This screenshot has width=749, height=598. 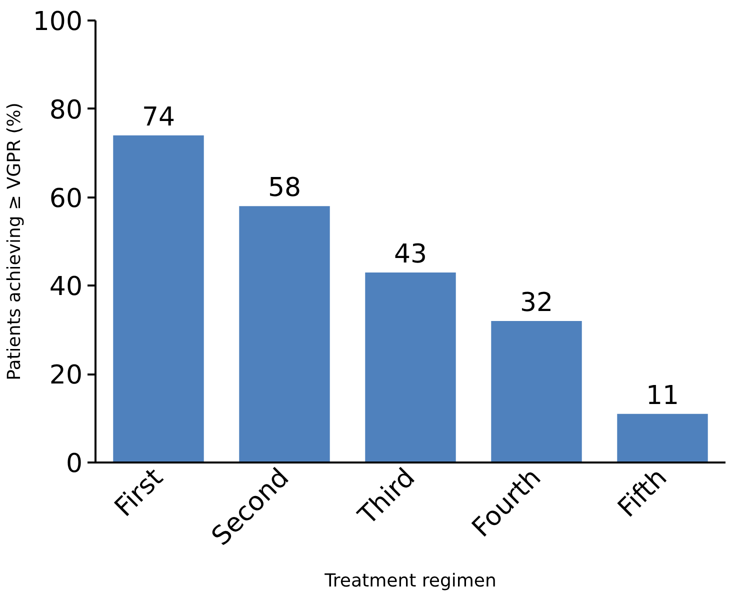 What do you see at coordinates (74, 464) in the screenshot?
I see `y-tick-label: 0` at bounding box center [74, 464].